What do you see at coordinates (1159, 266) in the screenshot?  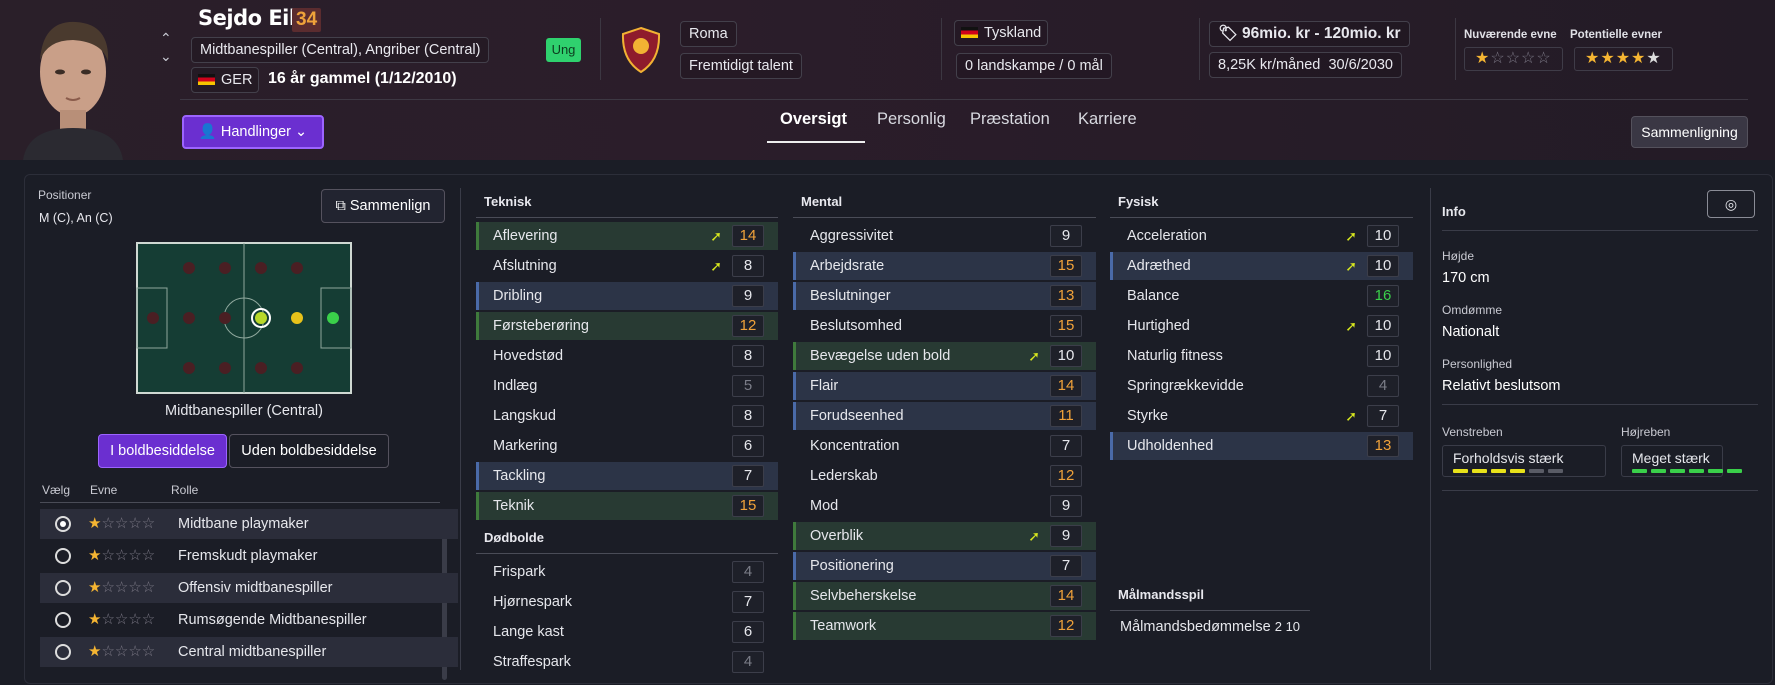 I see `attribute-name: Adræthed` at bounding box center [1159, 266].